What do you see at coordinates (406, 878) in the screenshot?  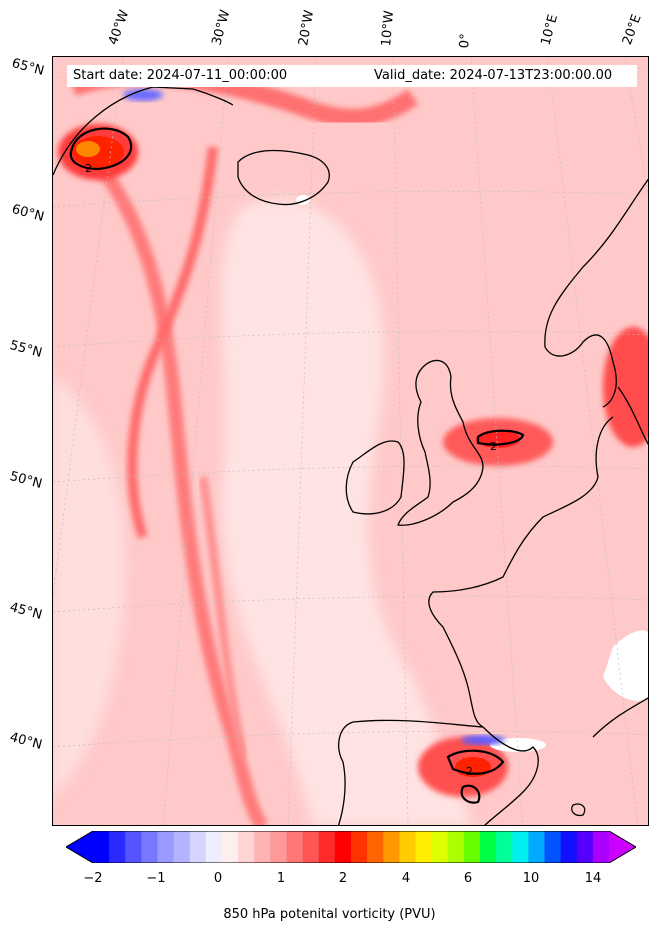 I see `colorbar-tick-label: 4` at bounding box center [406, 878].